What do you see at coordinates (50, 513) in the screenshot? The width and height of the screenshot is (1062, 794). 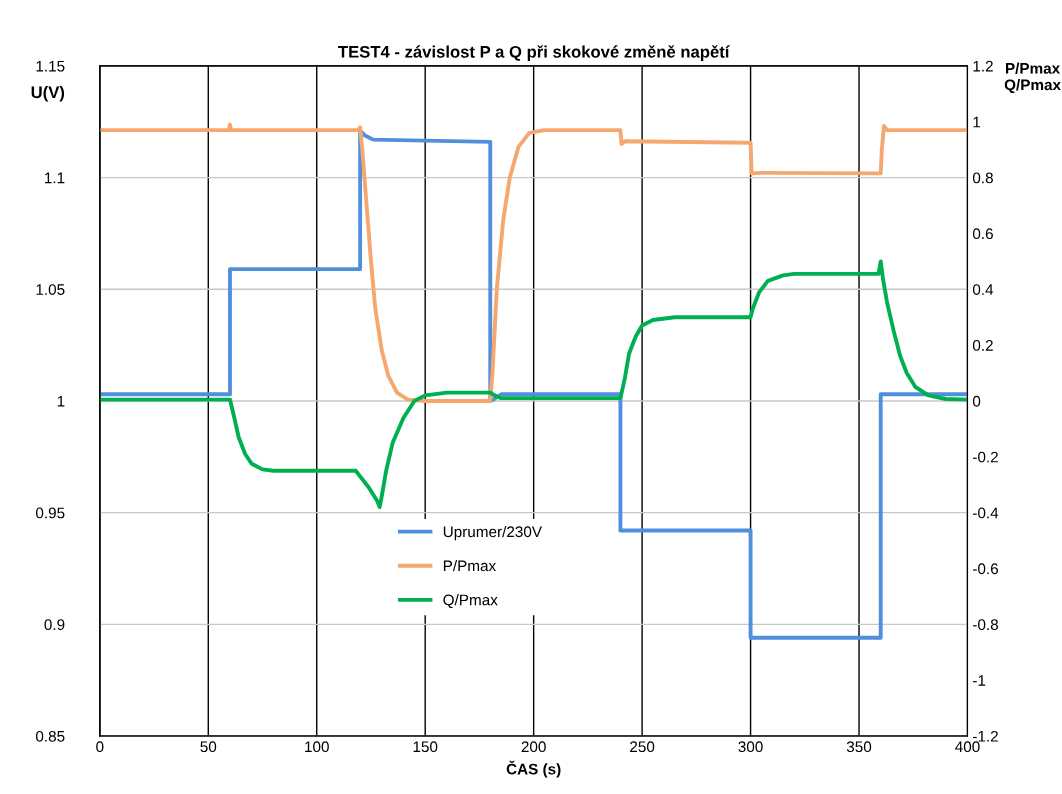 I see `y-tick-label: 0.95` at bounding box center [50, 513].